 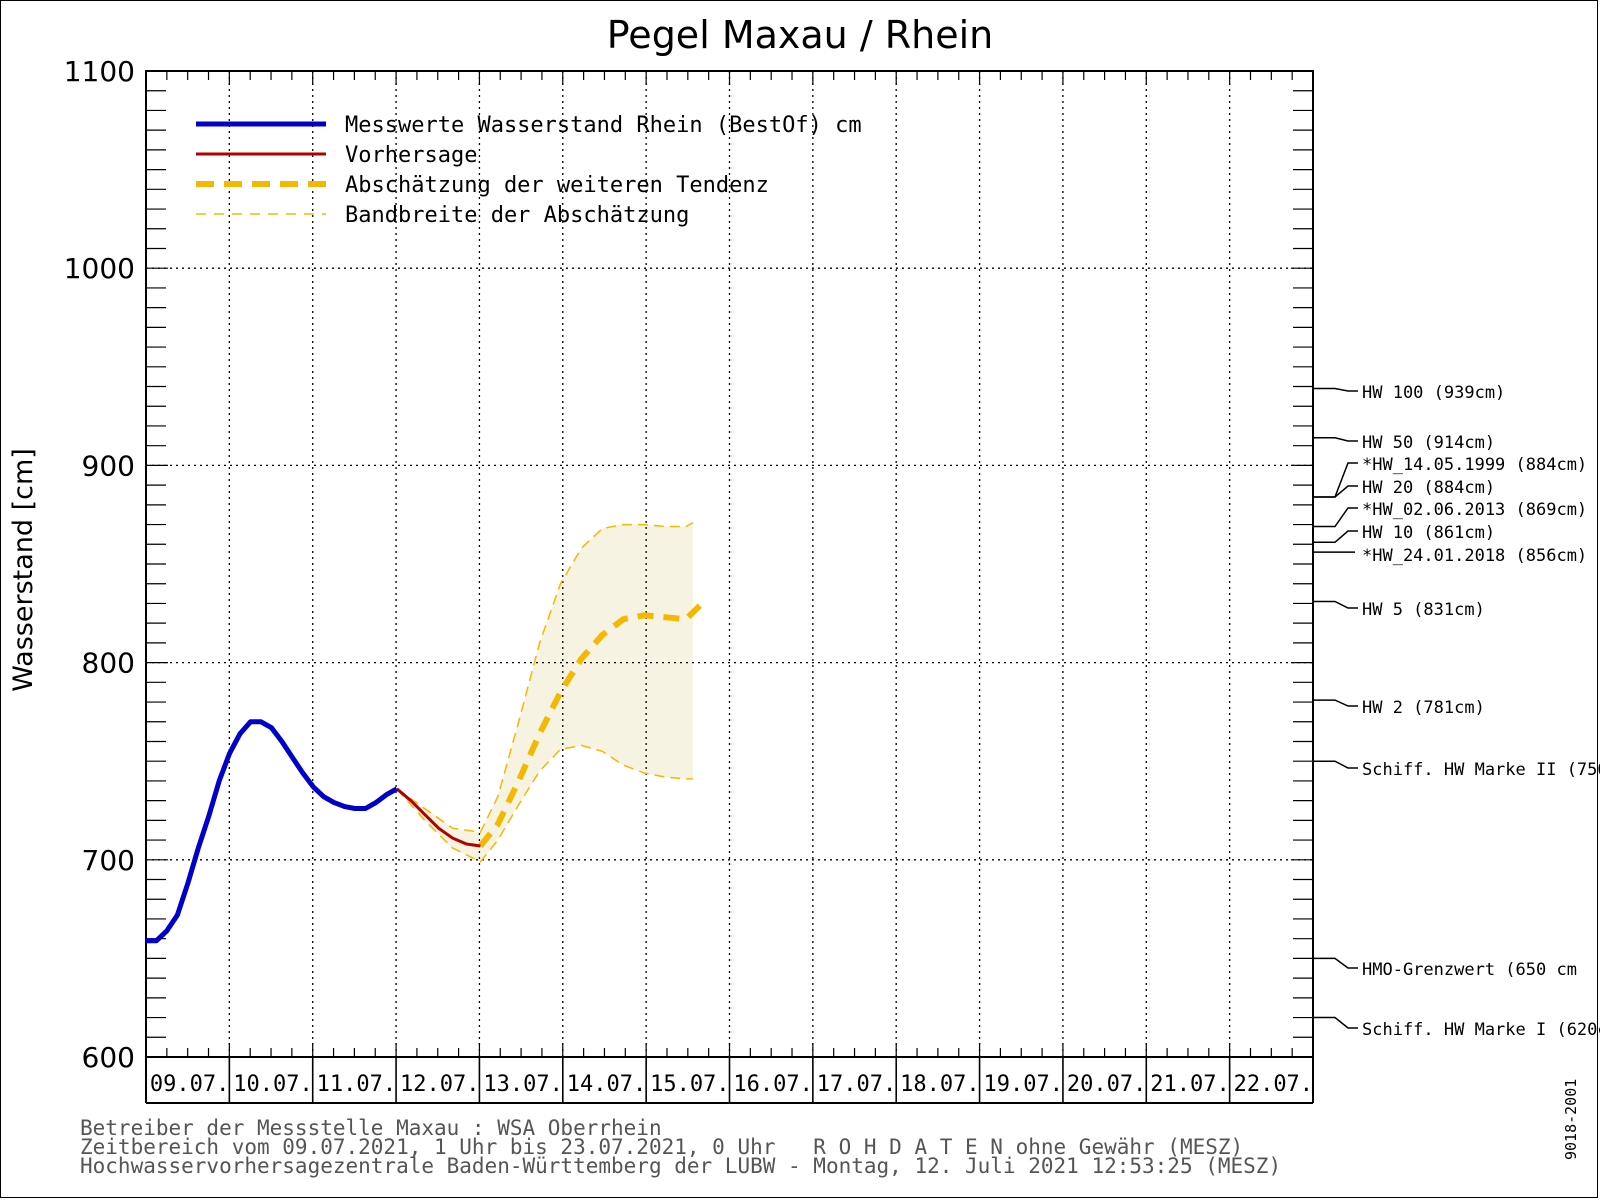 What do you see at coordinates (1433, 393) in the screenshot?
I see `threshold-label: HW 100 (939cm)` at bounding box center [1433, 393].